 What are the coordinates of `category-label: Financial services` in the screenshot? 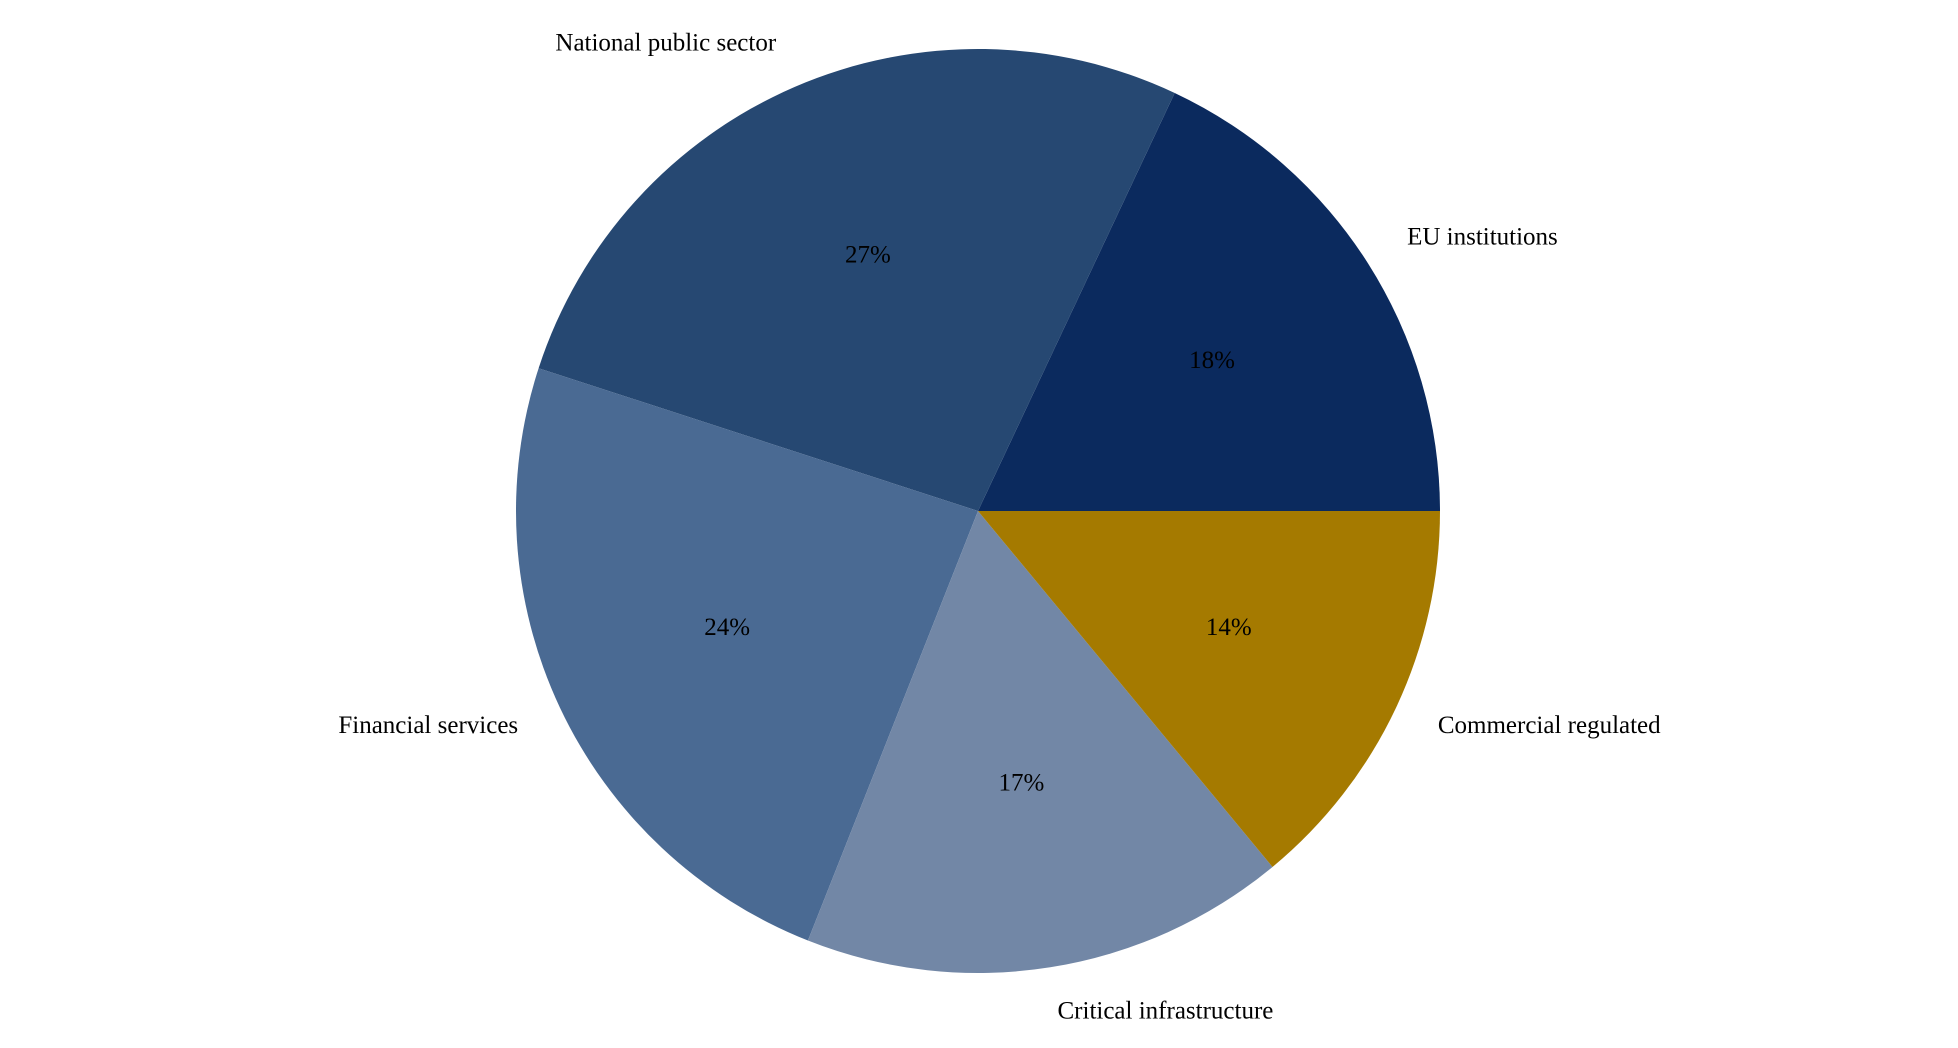 It's located at (428, 725).